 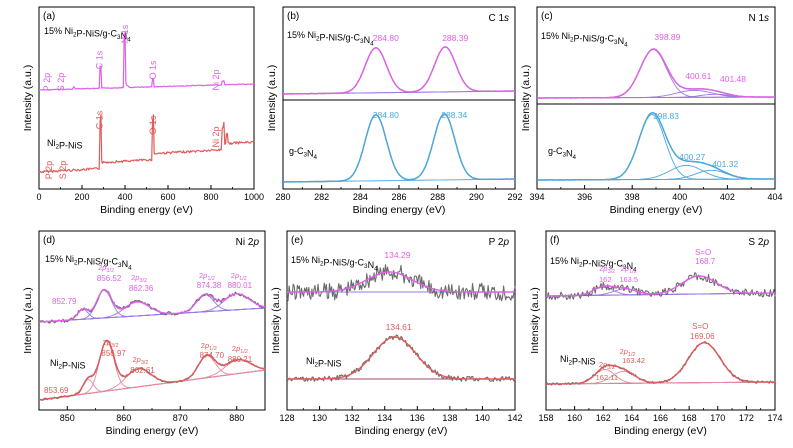 I want to click on x-tick-label: 142, so click(x=514, y=418).